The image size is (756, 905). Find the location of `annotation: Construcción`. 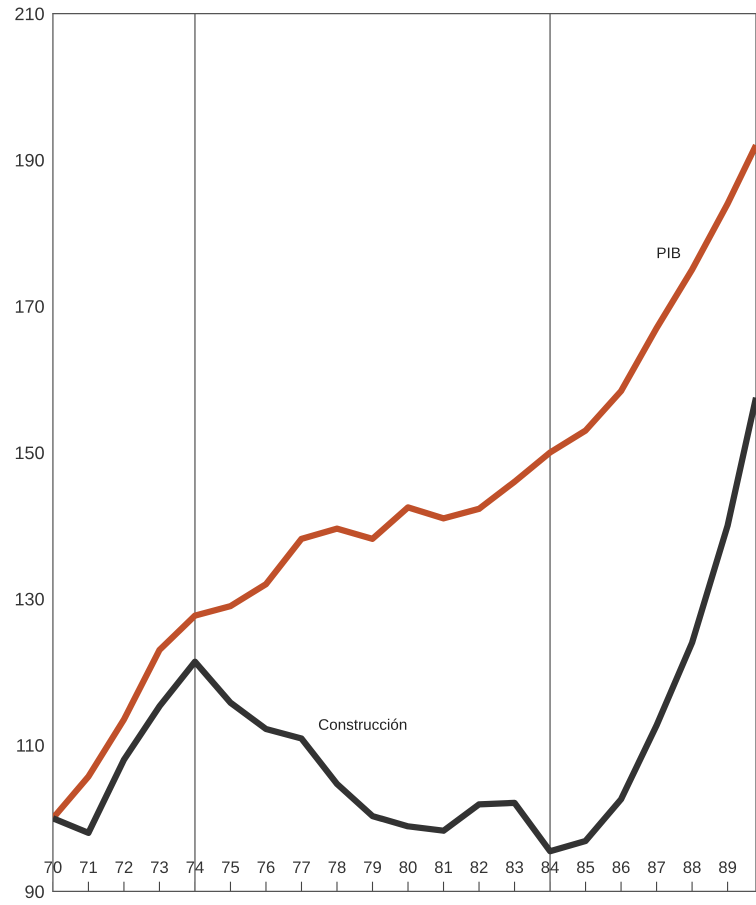

annotation: Construcción is located at coordinates (362, 724).